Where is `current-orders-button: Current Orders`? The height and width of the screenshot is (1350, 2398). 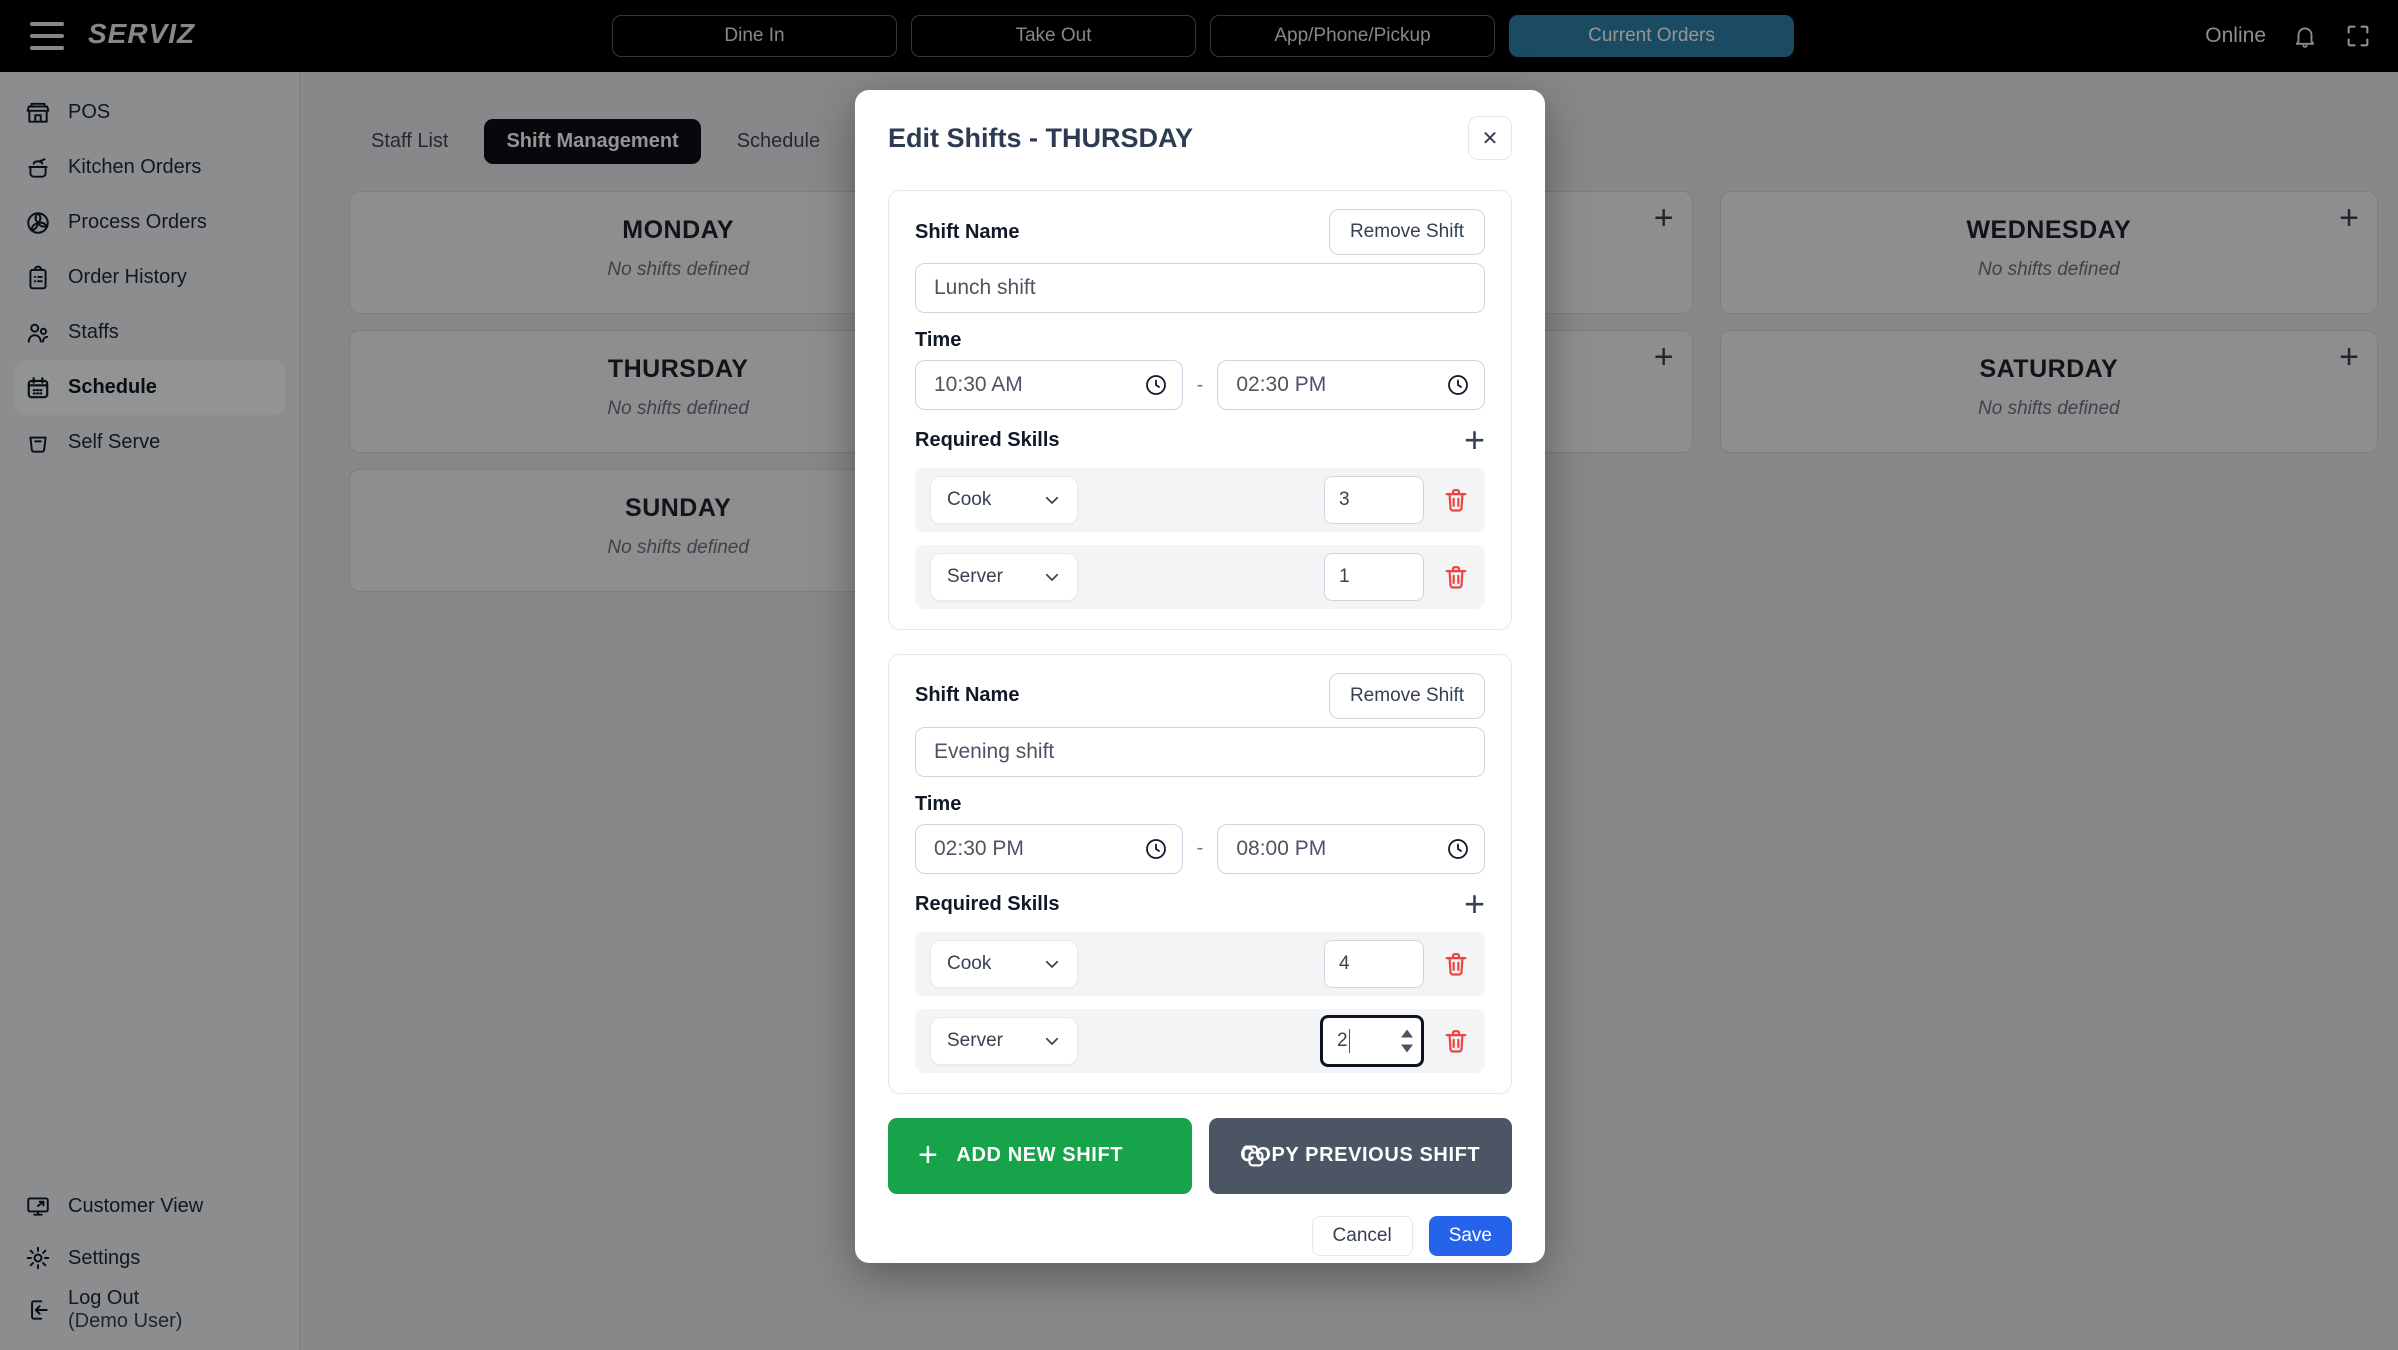
current-orders-button: Current Orders is located at coordinates (1651, 36).